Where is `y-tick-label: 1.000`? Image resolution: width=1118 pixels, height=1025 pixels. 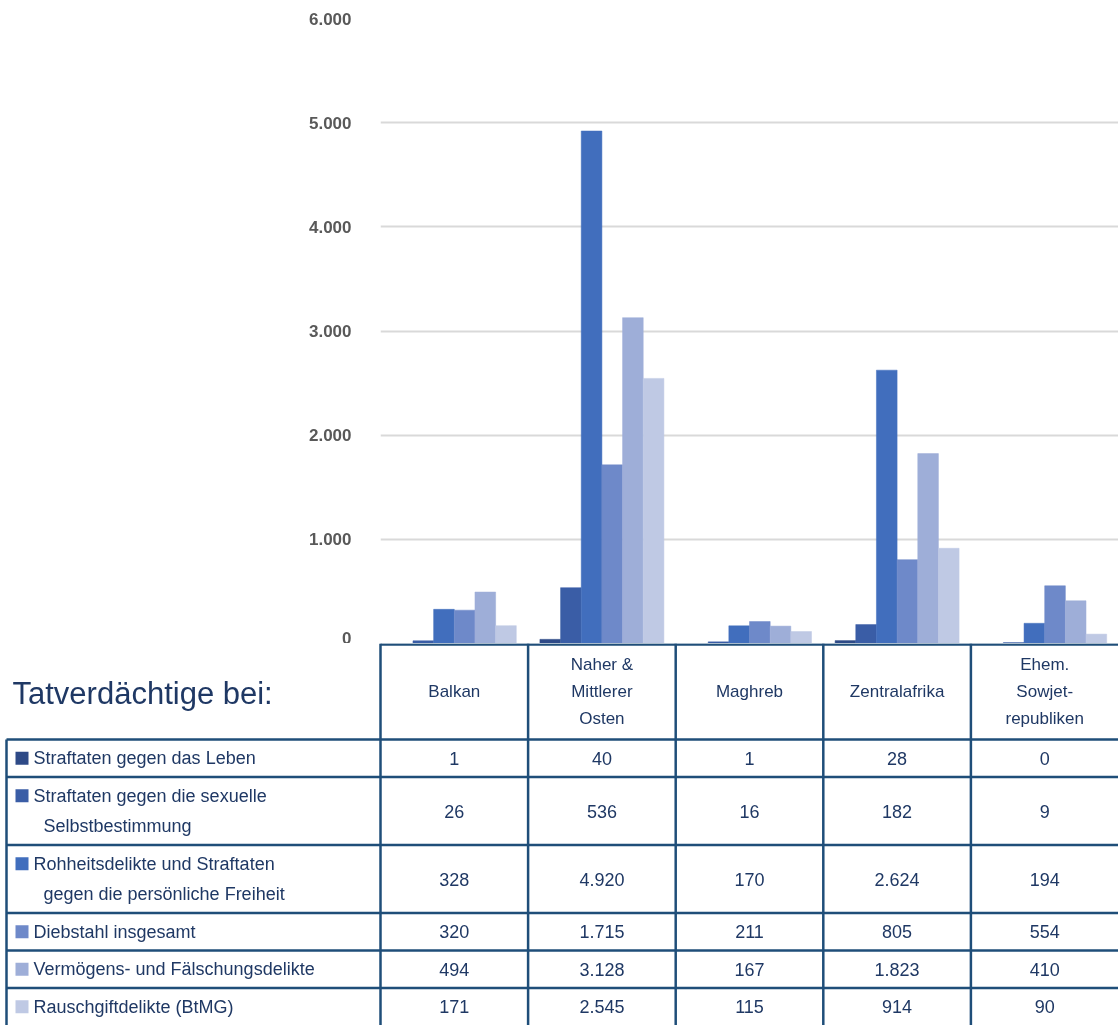
y-tick-label: 1.000 is located at coordinates (330, 540).